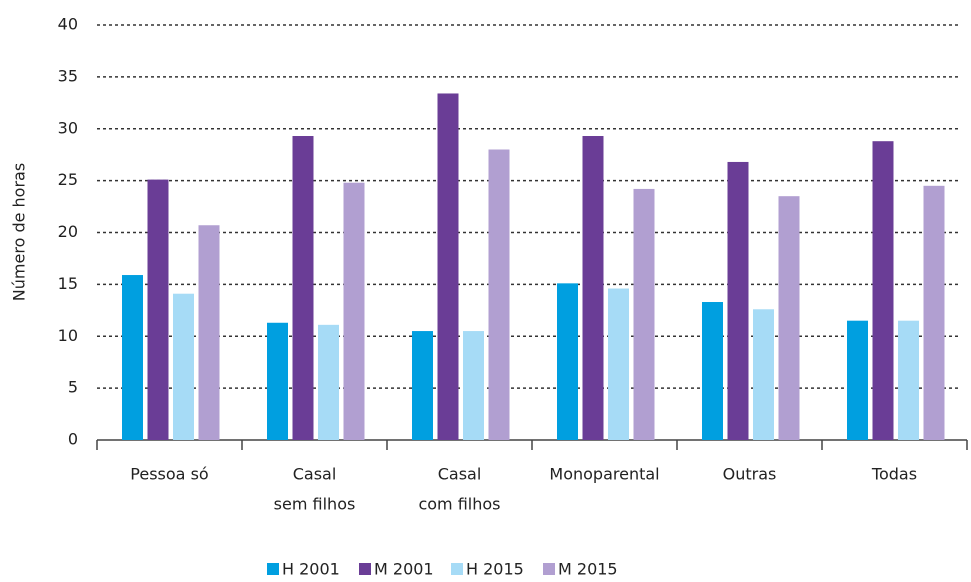 The image size is (971, 582). I want to click on y-tick-label: 40, so click(68, 24).